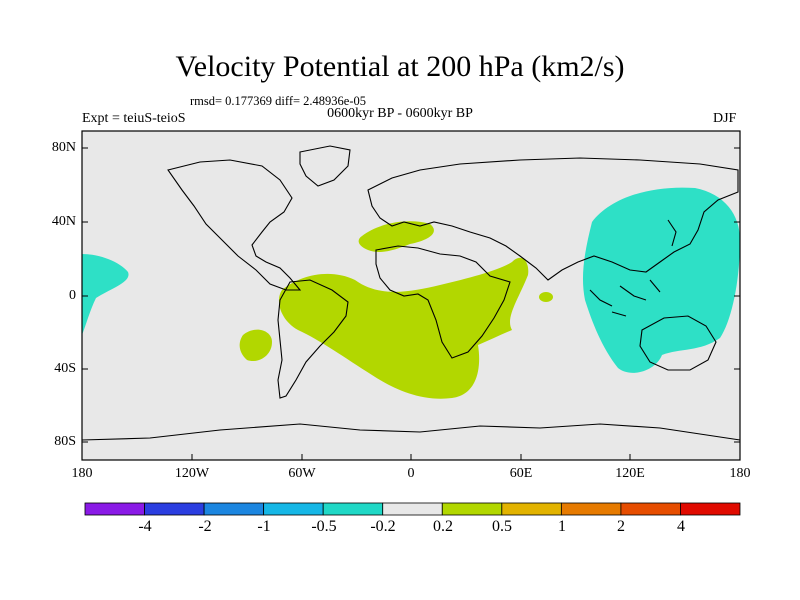 The width and height of the screenshot is (800, 600). What do you see at coordinates (672, 233) in the screenshot?
I see `coastline-japan` at bounding box center [672, 233].